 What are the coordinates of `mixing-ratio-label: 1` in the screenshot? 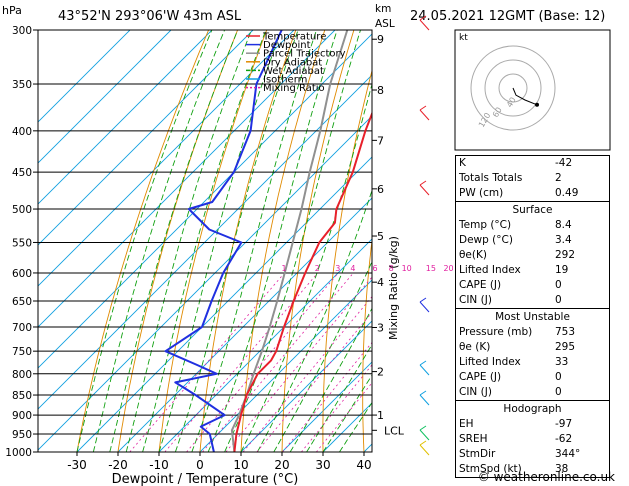 It's located at (284, 268).